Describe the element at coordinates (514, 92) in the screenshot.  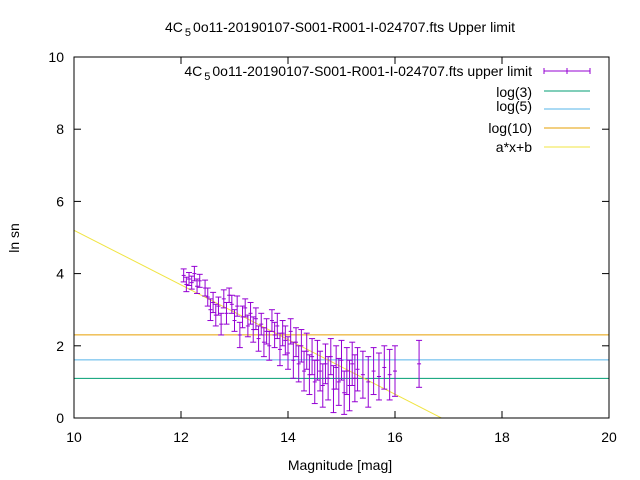
I see `legend-label-log3: log(3)` at that location.